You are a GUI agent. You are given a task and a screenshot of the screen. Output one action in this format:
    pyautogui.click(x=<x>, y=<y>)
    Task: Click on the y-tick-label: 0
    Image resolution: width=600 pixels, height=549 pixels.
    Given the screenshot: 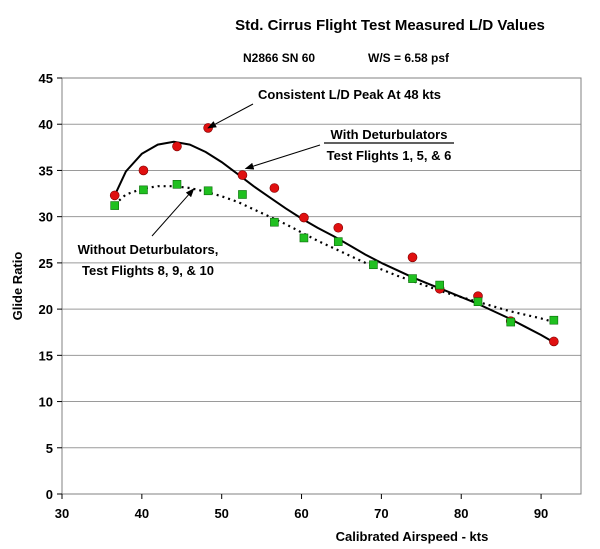 What is the action you would take?
    pyautogui.click(x=49, y=494)
    